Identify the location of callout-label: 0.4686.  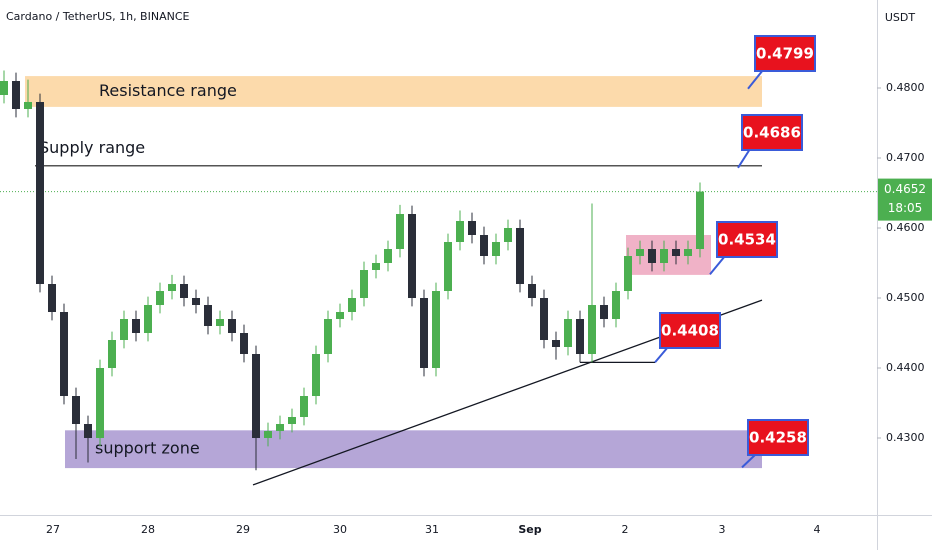
(772, 133).